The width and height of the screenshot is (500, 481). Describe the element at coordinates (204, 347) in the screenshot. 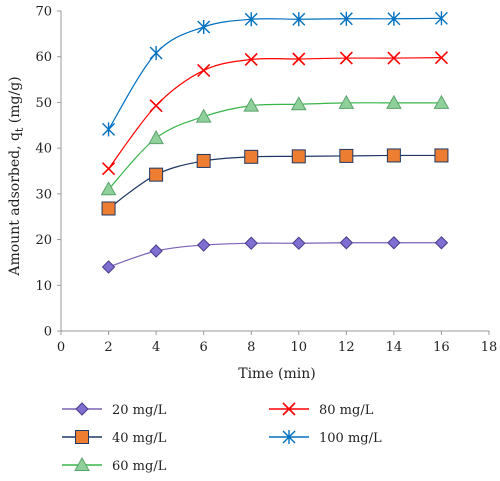

I see `x-tick-label: 6` at that location.